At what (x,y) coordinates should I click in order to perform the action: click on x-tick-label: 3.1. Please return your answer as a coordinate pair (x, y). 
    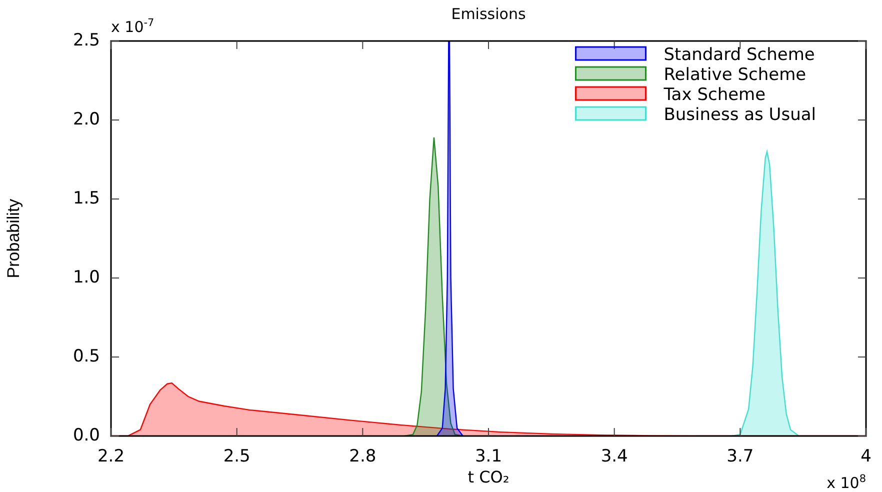
    Looking at the image, I should click on (488, 456).